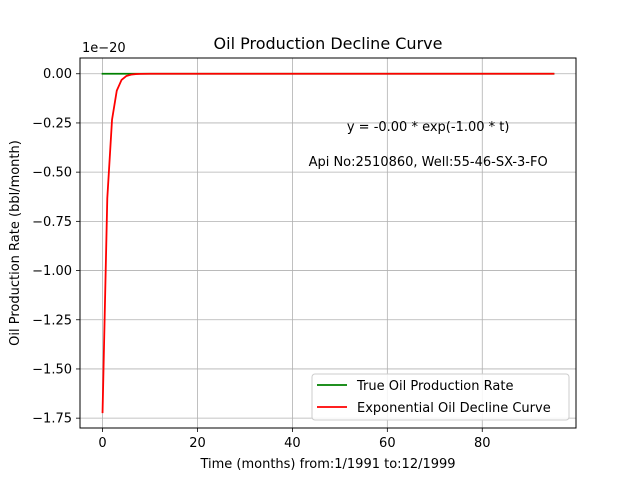 Image resolution: width=640 pixels, height=480 pixels. What do you see at coordinates (104, 48) in the screenshot?
I see `y-axis-offset-text: 1e−20` at bounding box center [104, 48].